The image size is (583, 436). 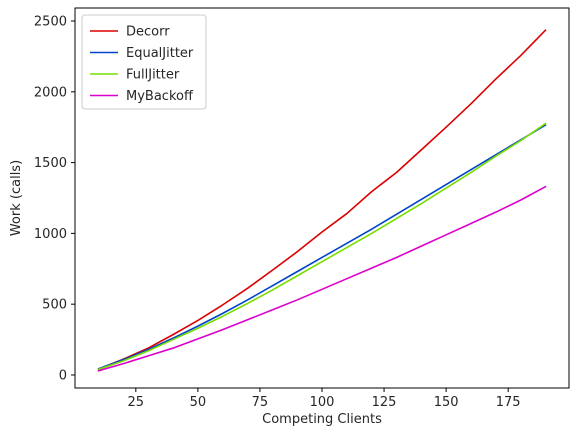 I want to click on x-tick-label: 125, so click(x=384, y=402).